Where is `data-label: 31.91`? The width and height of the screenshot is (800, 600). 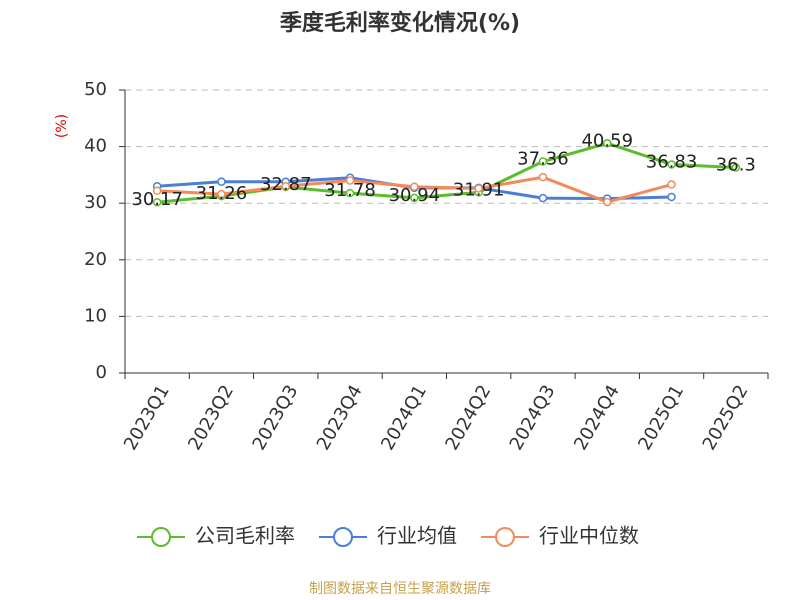 data-label: 31.91 is located at coordinates (479, 189).